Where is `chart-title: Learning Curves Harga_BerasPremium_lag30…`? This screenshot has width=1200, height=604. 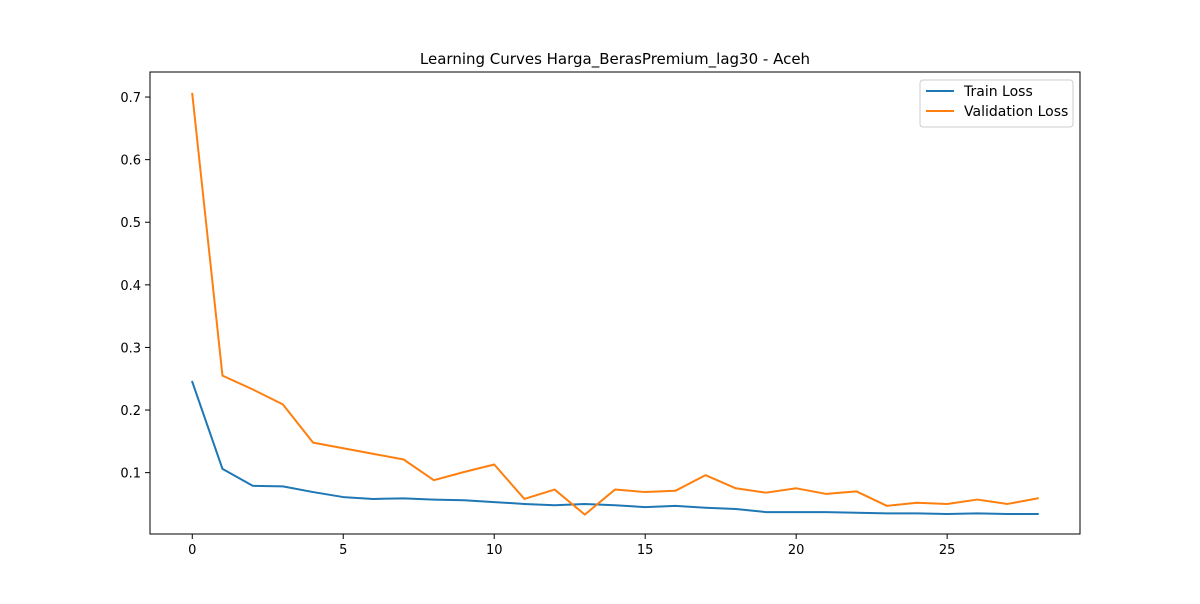 chart-title: Learning Curves Harga_BerasPremium_lag30… is located at coordinates (615, 59).